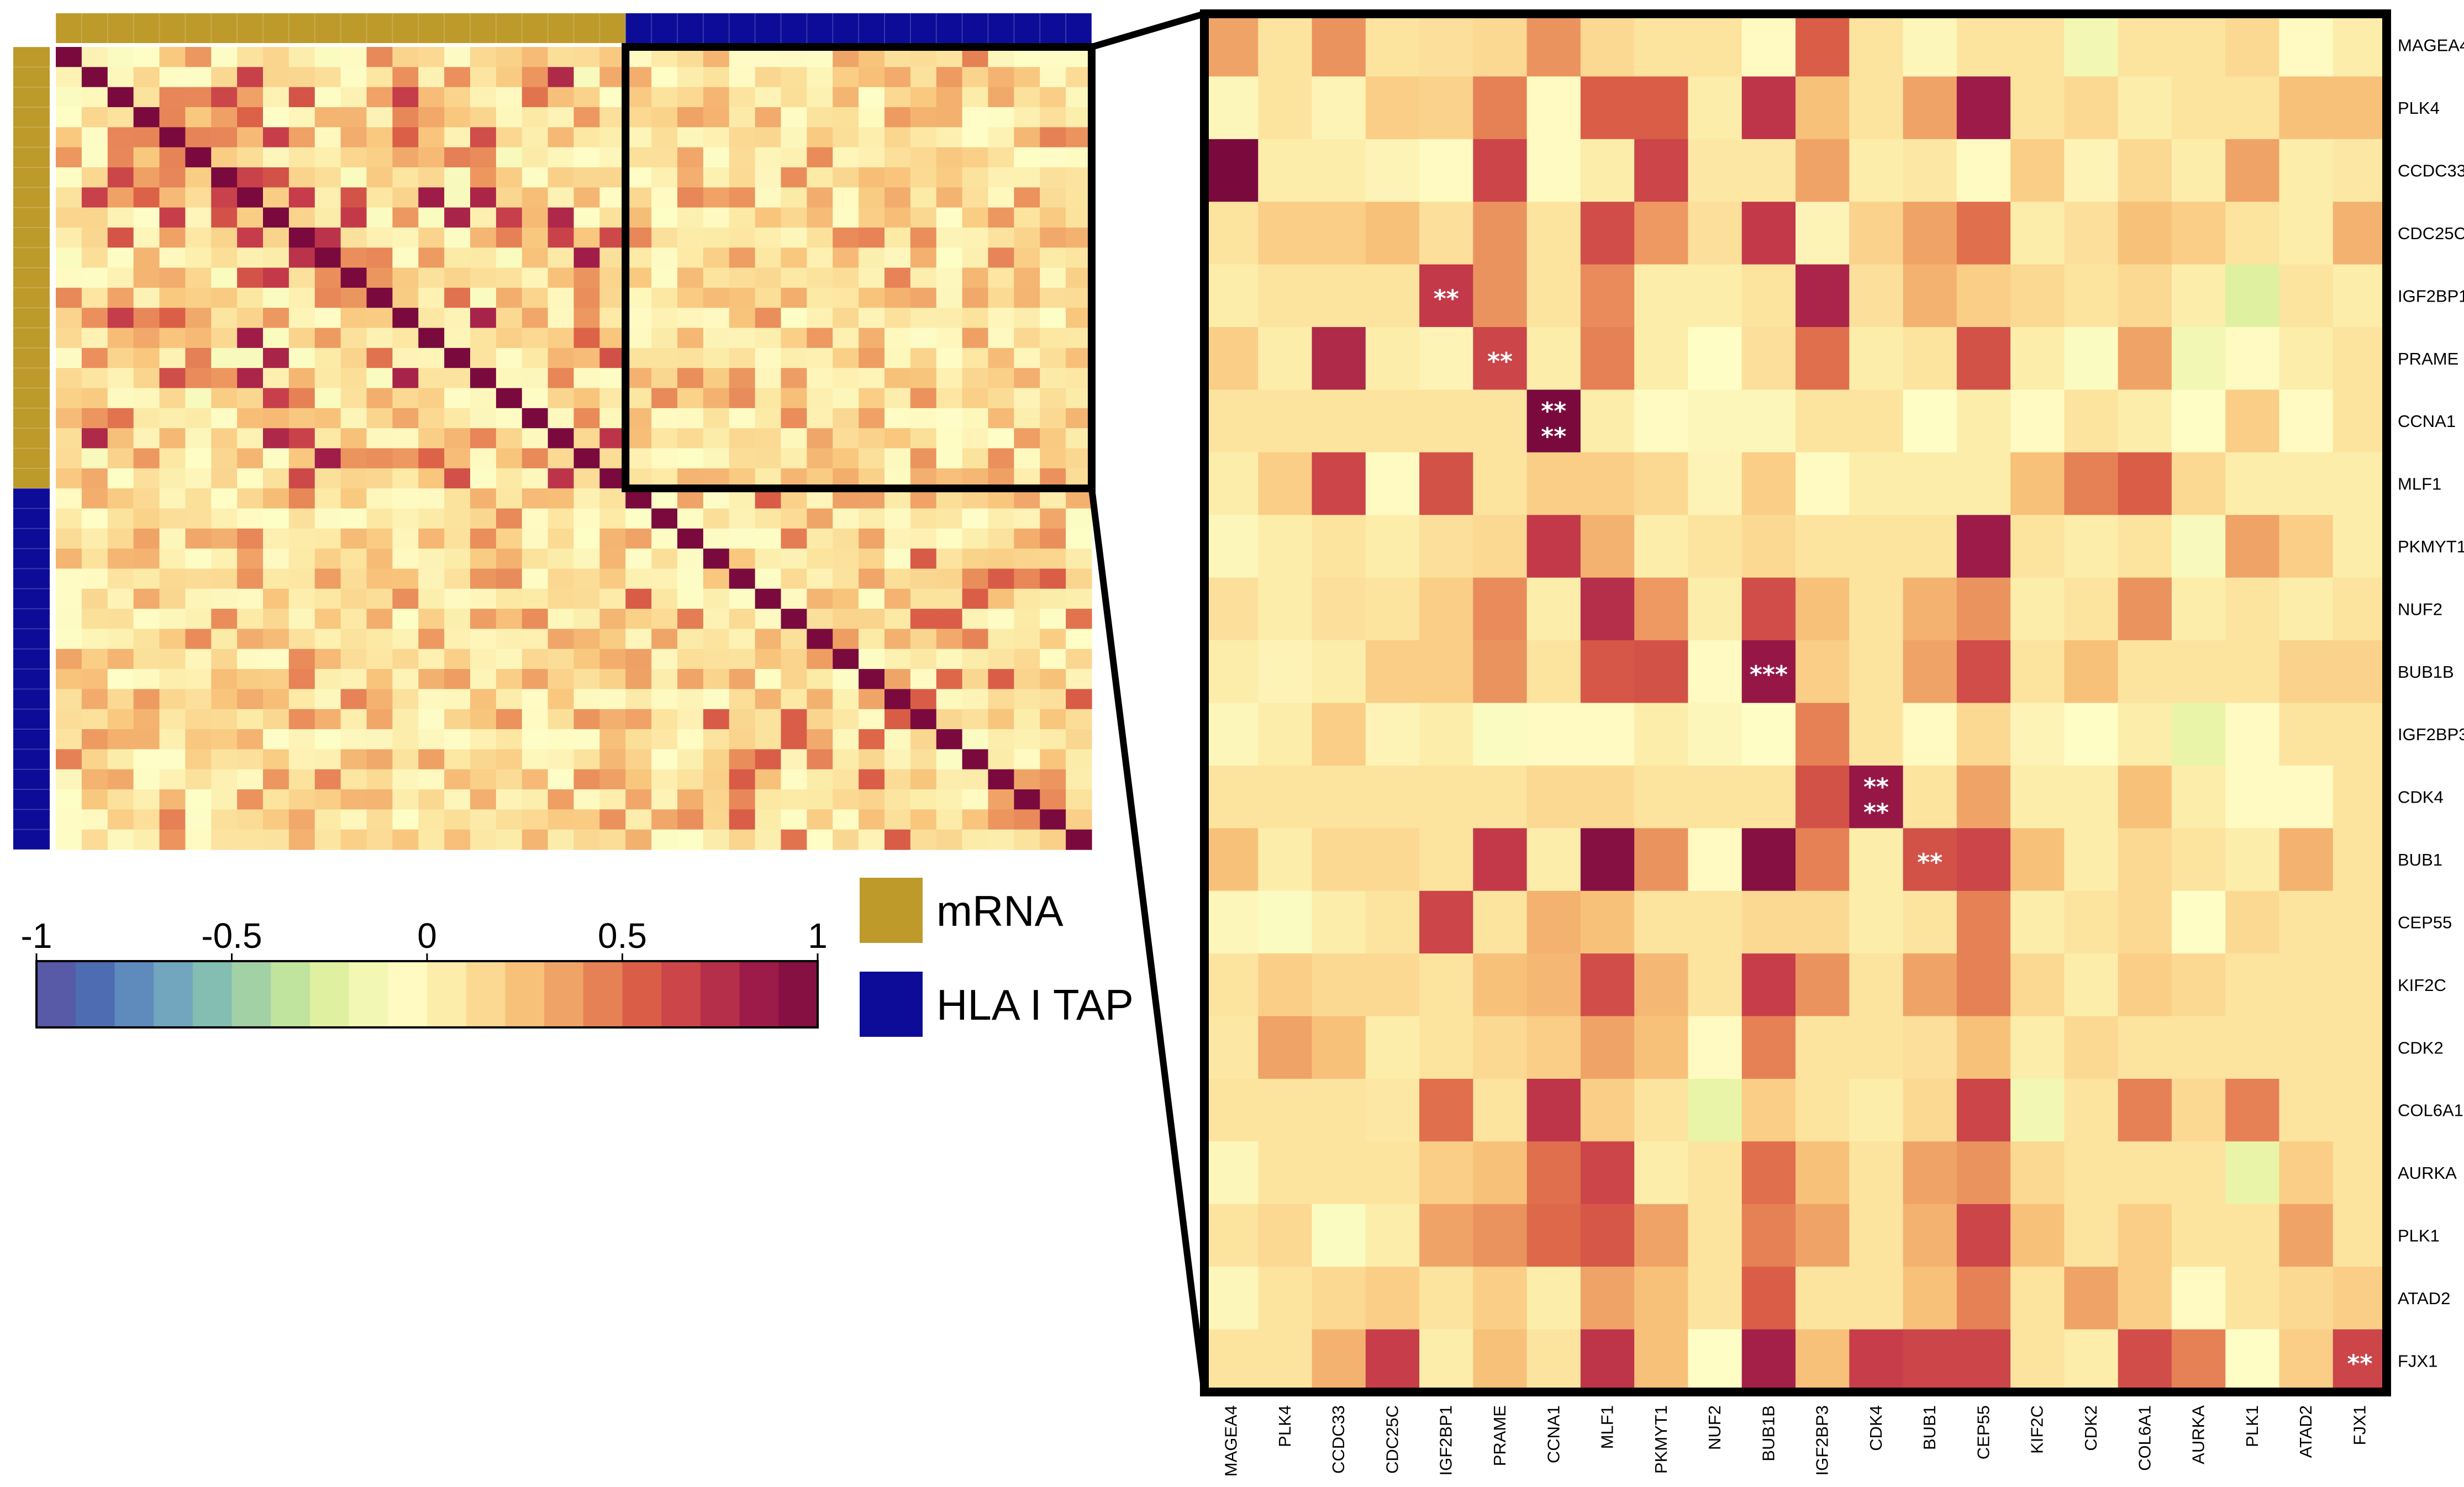  I want to click on significance-label: **, so click(1876, 813).